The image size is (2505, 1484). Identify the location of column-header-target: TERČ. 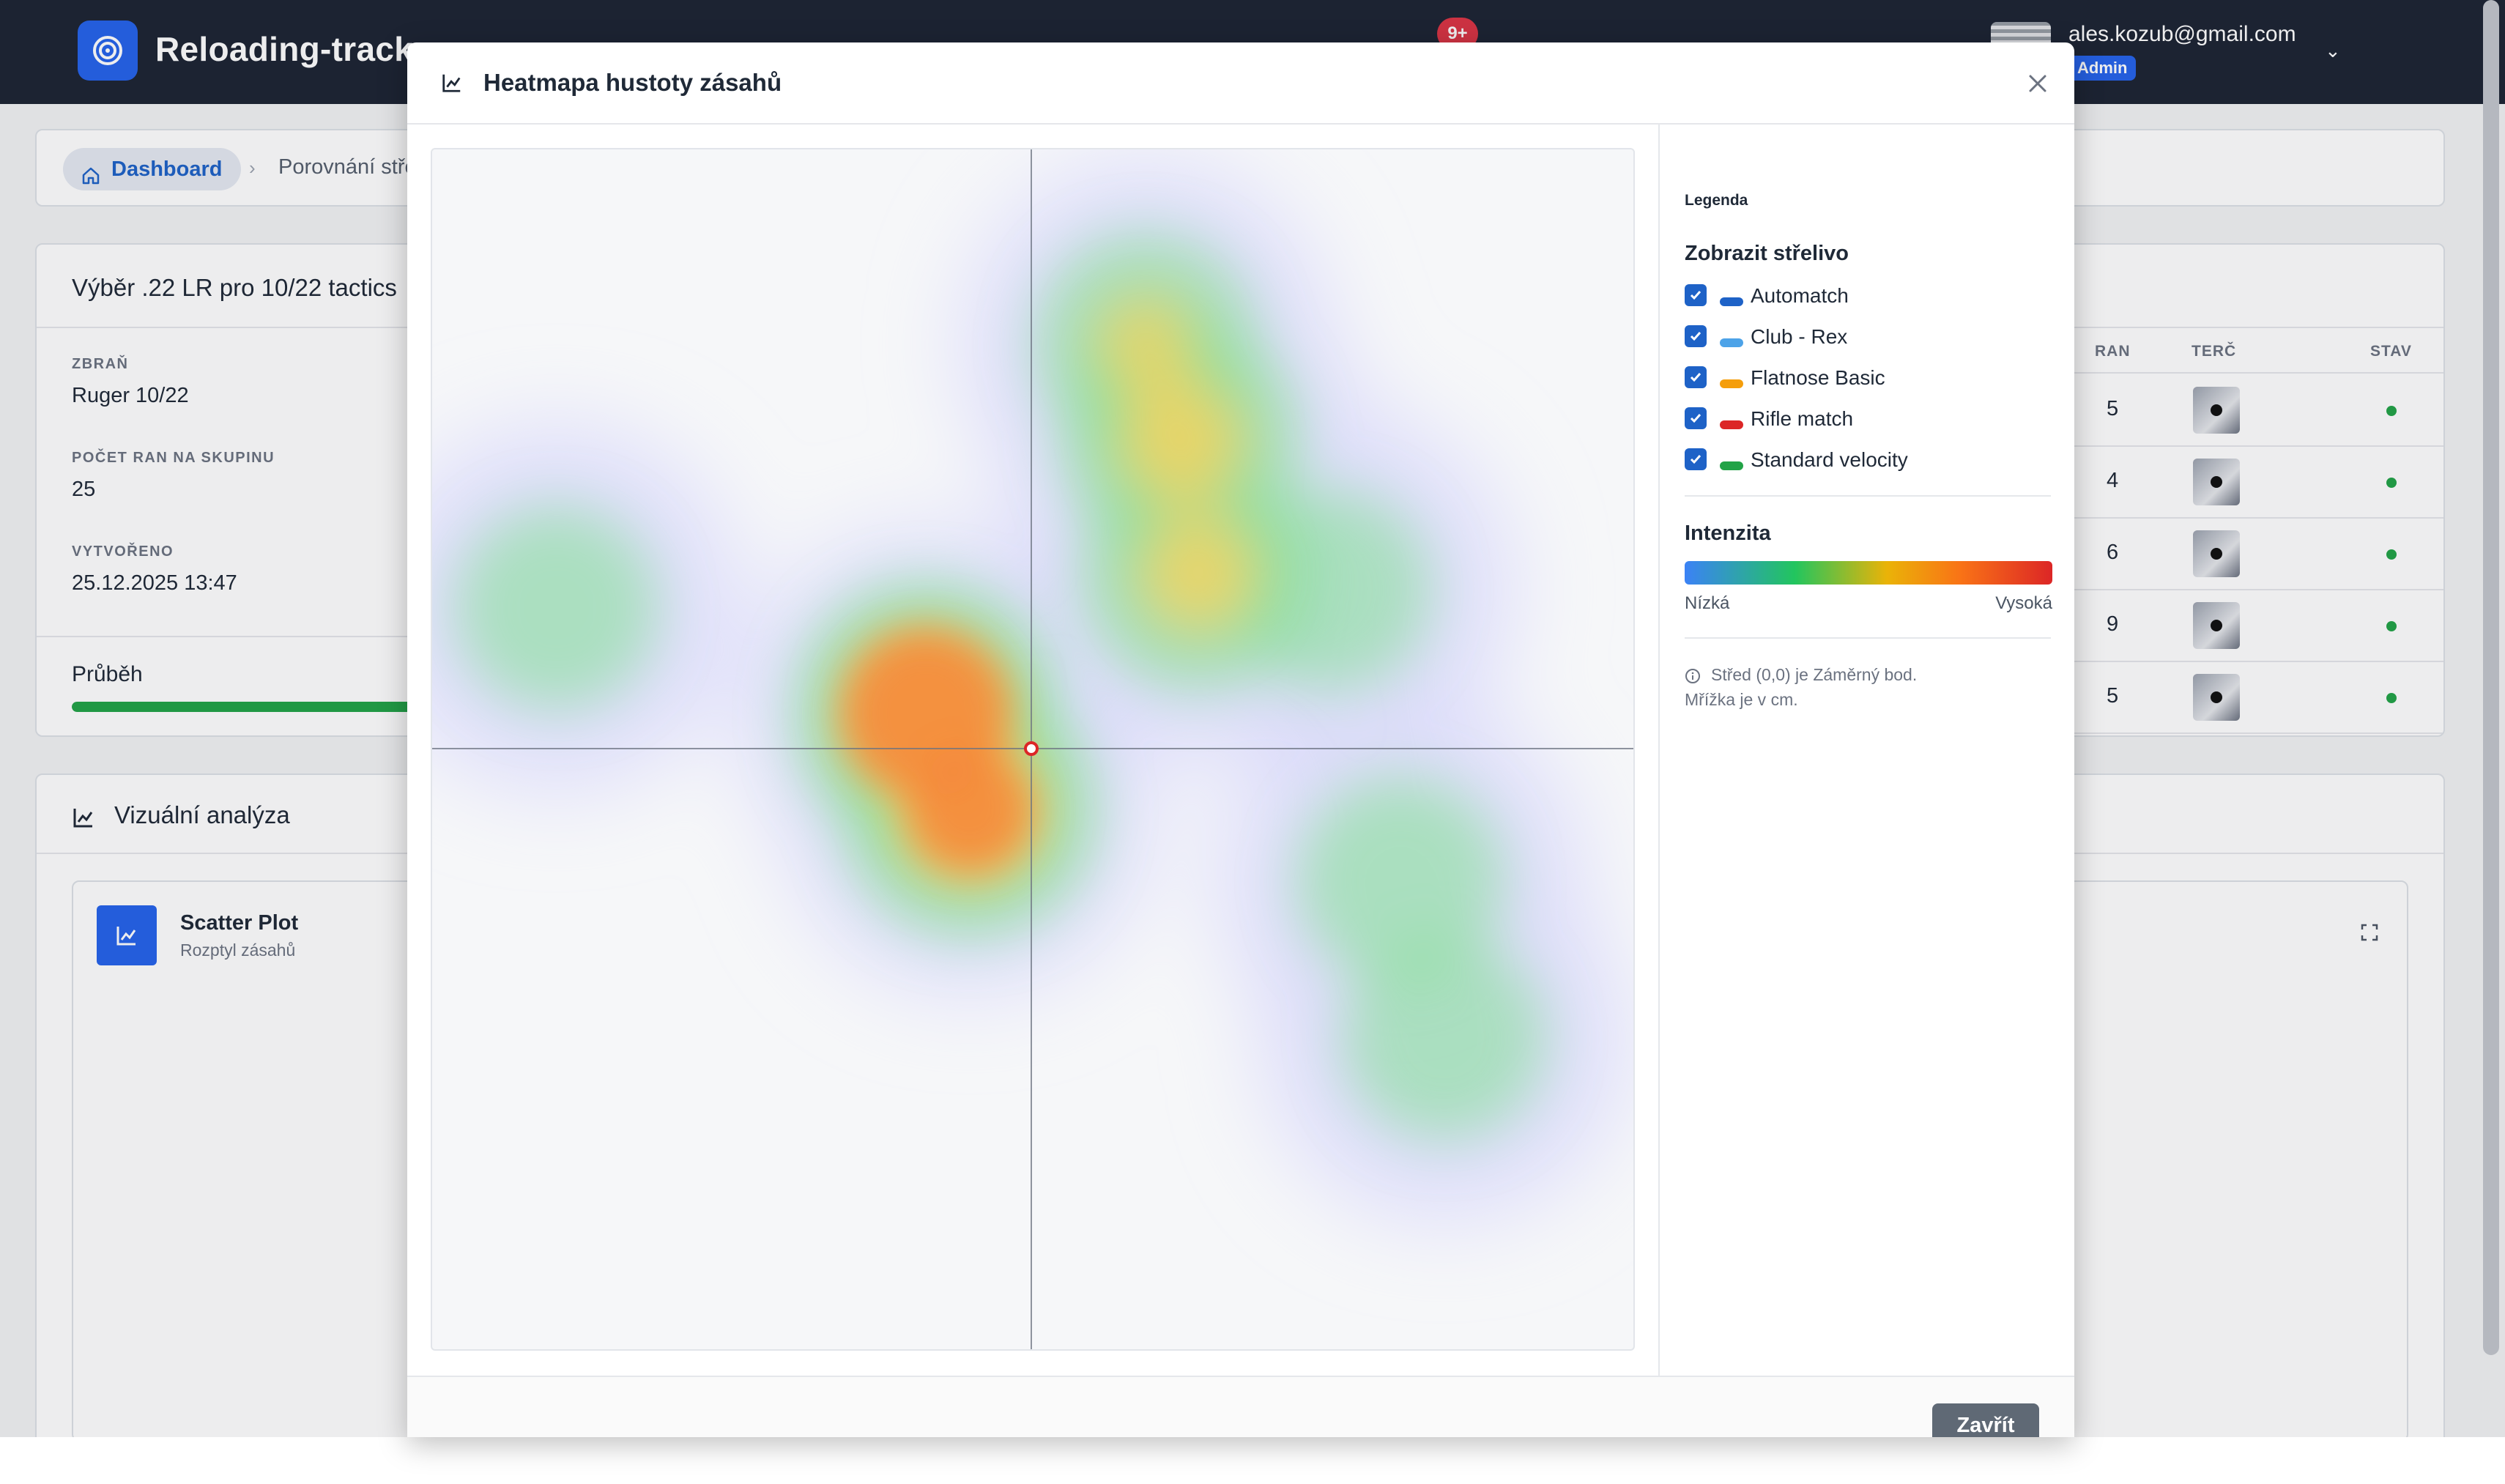
(2214, 352).